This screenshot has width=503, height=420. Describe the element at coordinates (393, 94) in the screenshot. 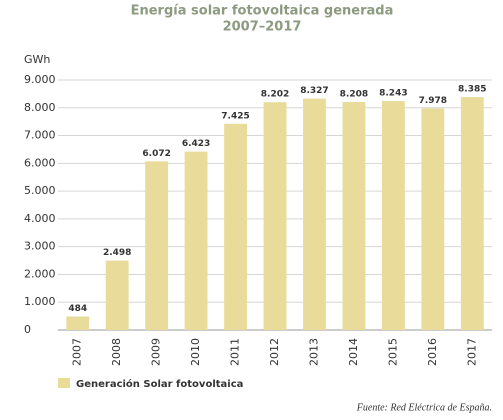

I see `value-label: 8.243` at that location.